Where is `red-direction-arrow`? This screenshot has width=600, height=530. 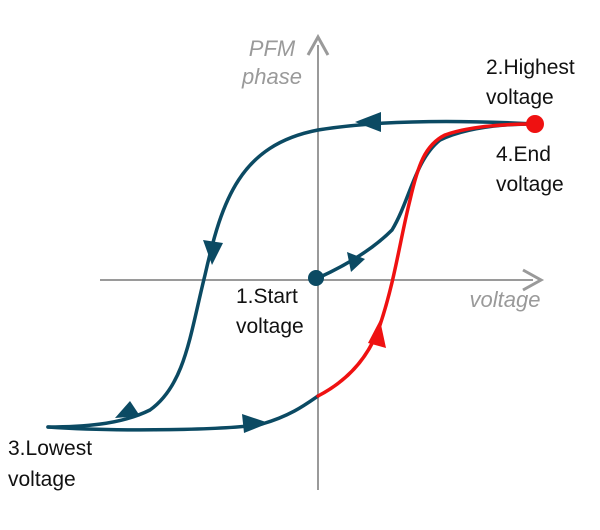
red-direction-arrow is located at coordinates (377, 334).